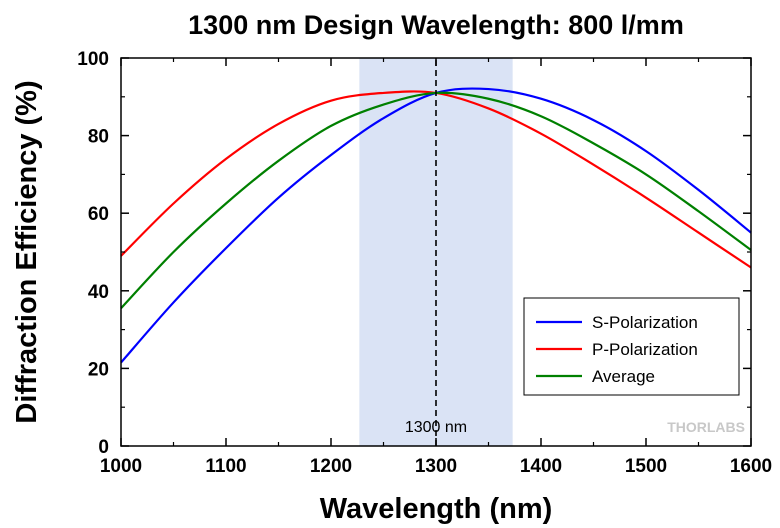 The height and width of the screenshot is (528, 780). I want to click on legend-label: S-Polarization, so click(645, 322).